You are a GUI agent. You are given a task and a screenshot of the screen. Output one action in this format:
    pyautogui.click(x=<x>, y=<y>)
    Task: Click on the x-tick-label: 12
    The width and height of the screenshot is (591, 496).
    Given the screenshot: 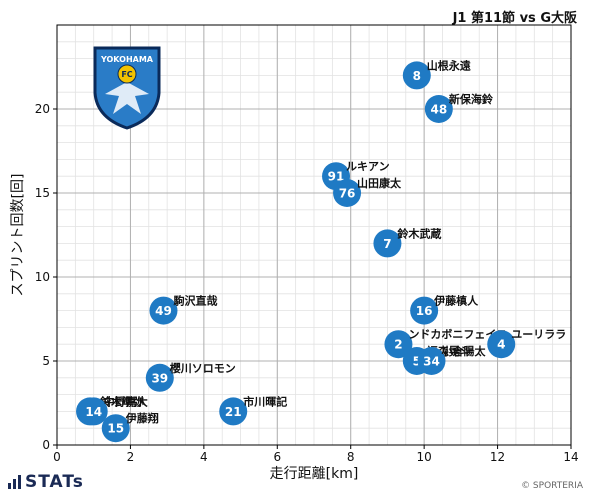 What is the action you would take?
    pyautogui.click(x=497, y=457)
    